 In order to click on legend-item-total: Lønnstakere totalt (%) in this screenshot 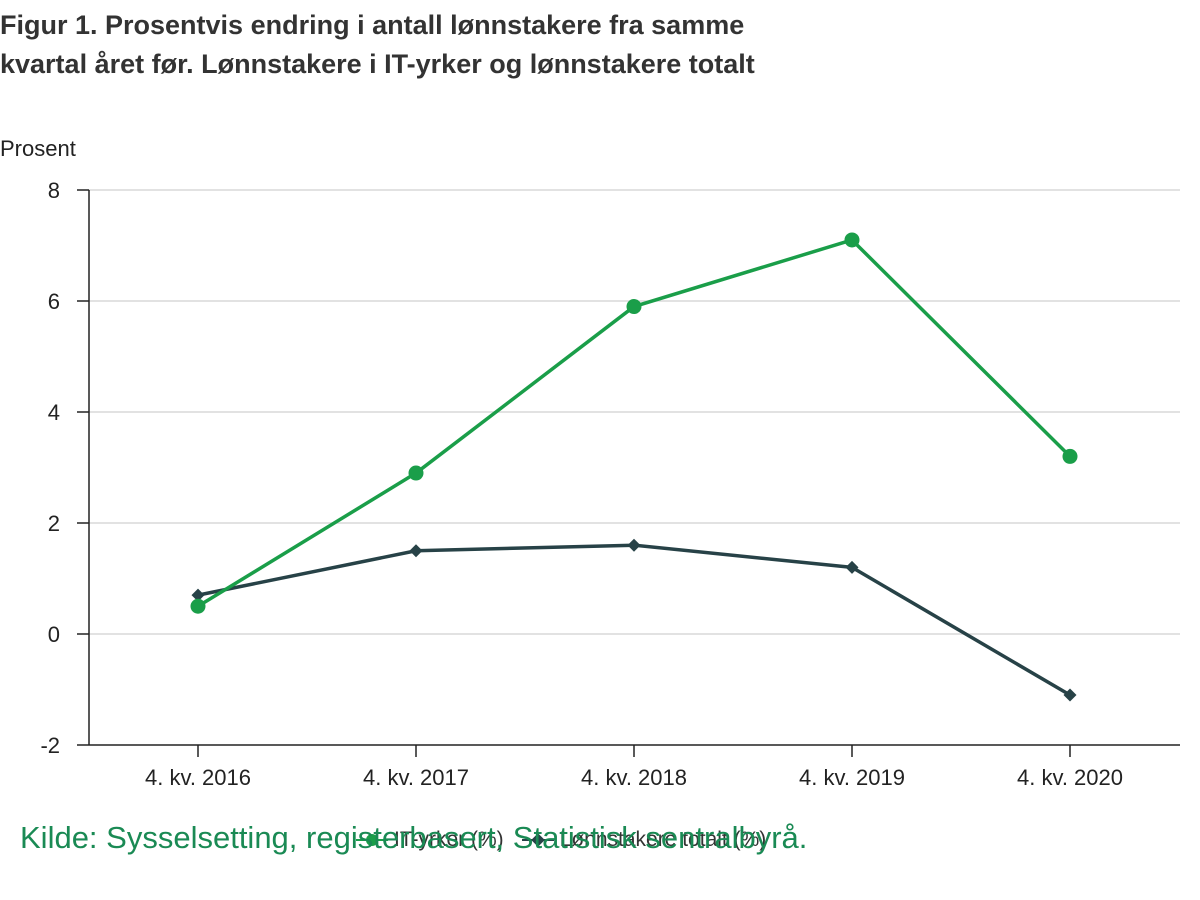, I will do `click(644, 840)`.